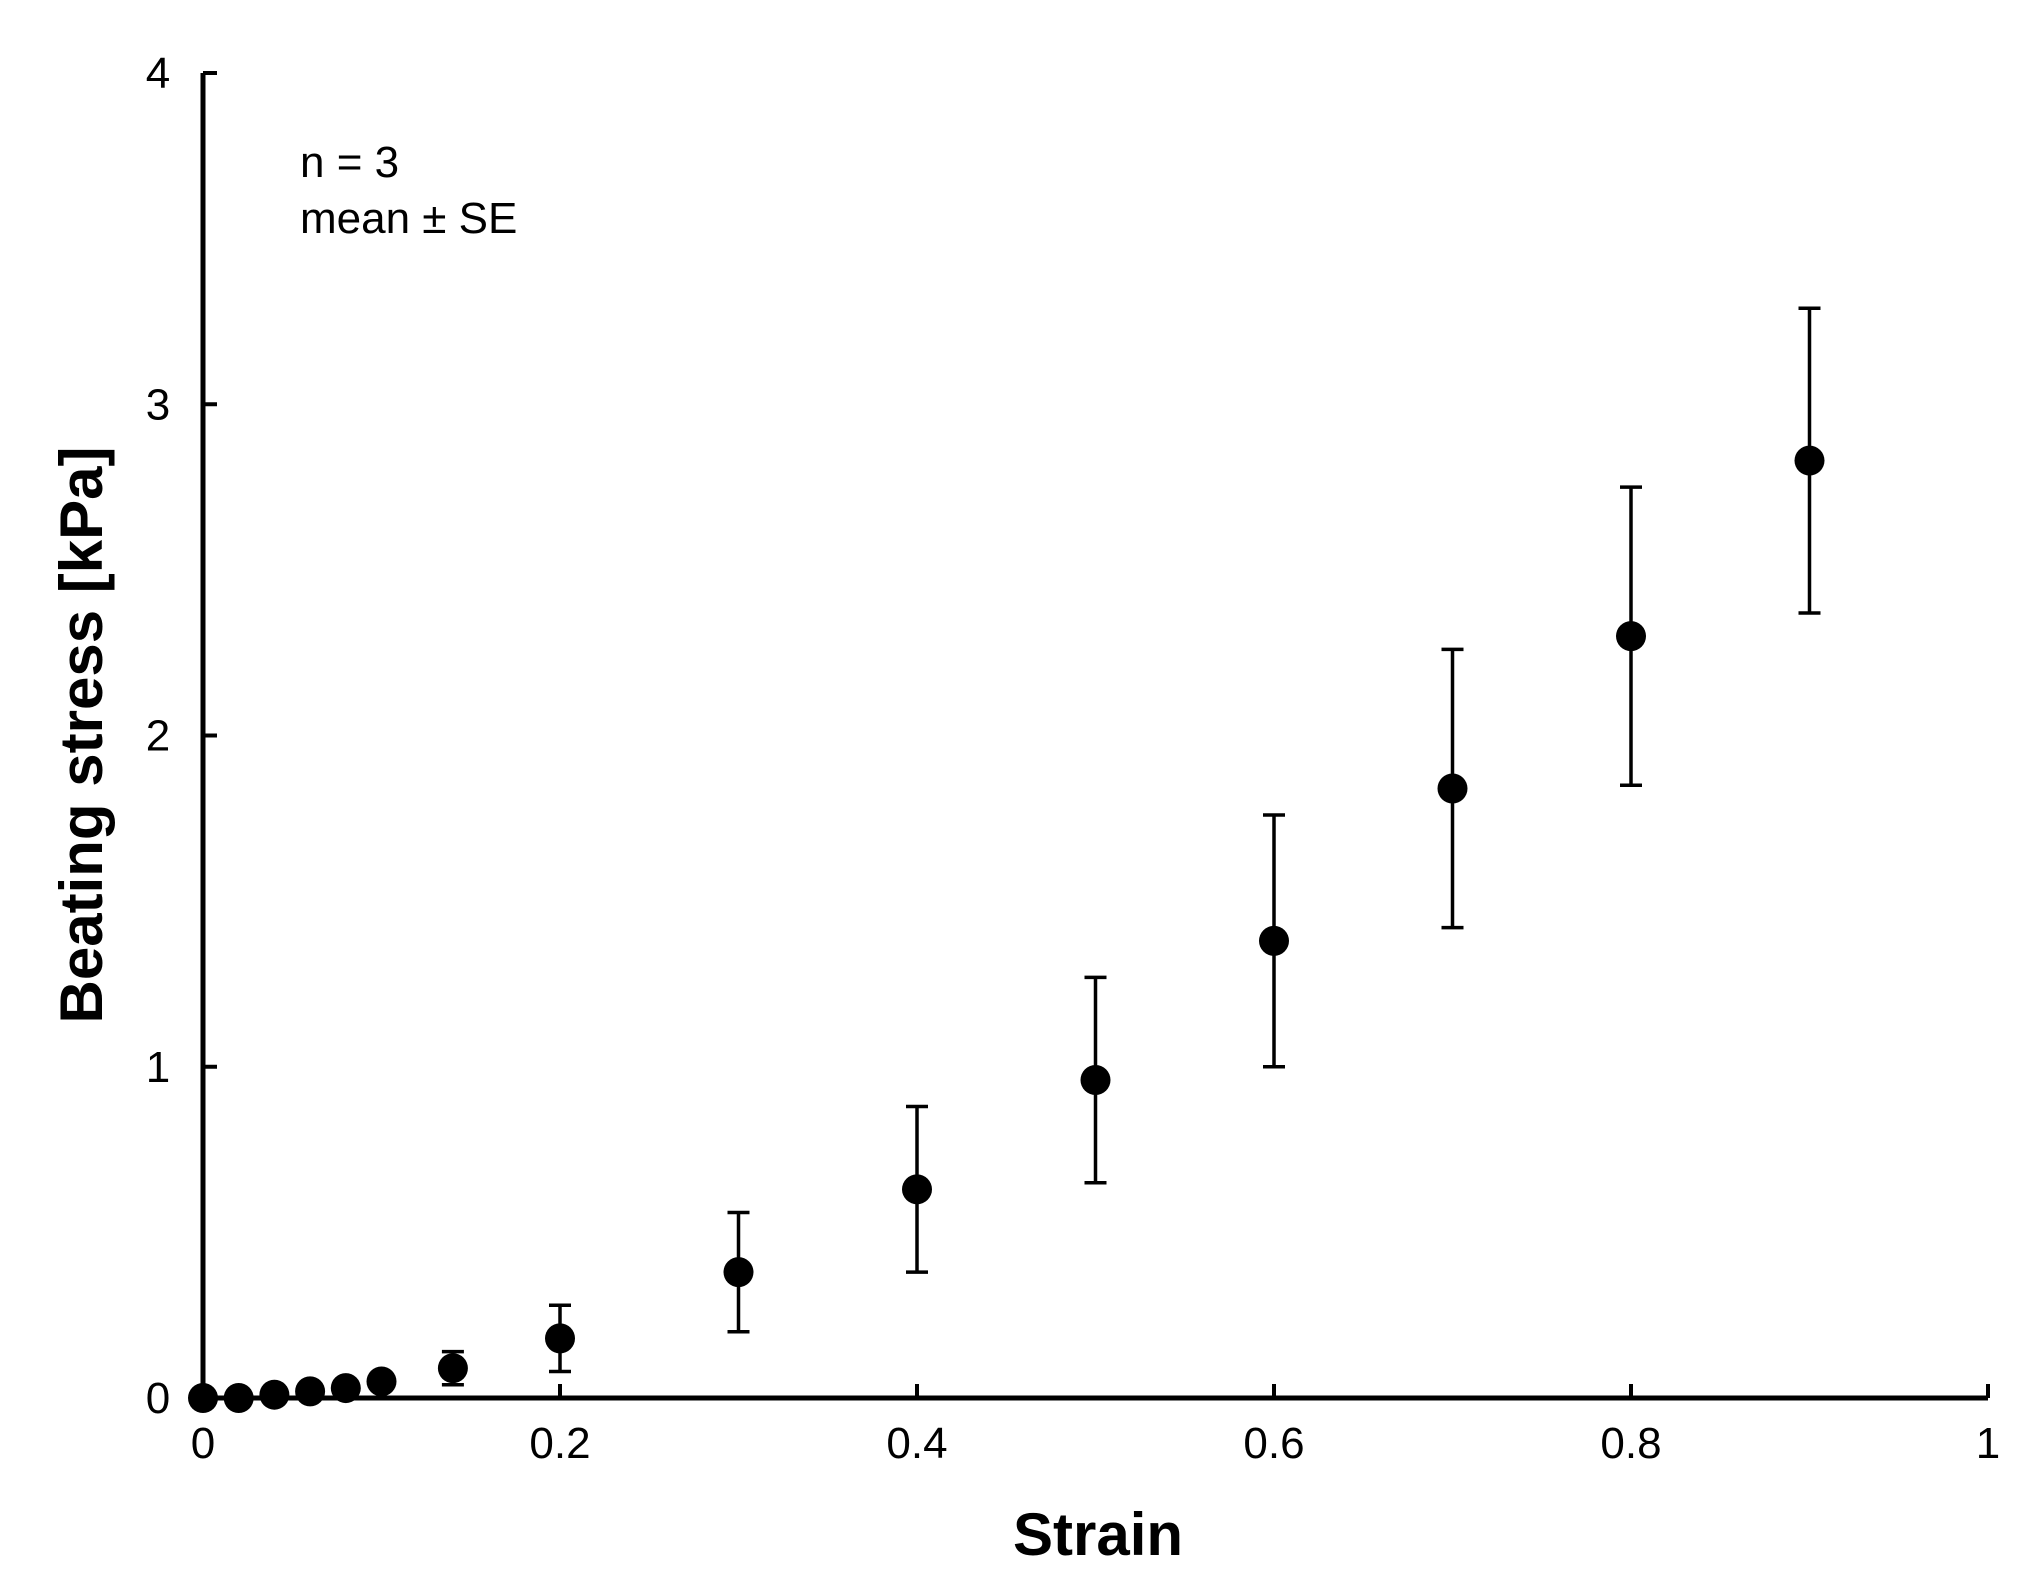 This screenshot has width=2033, height=1585. I want to click on x-tick-label: 1, so click(1988, 1443).